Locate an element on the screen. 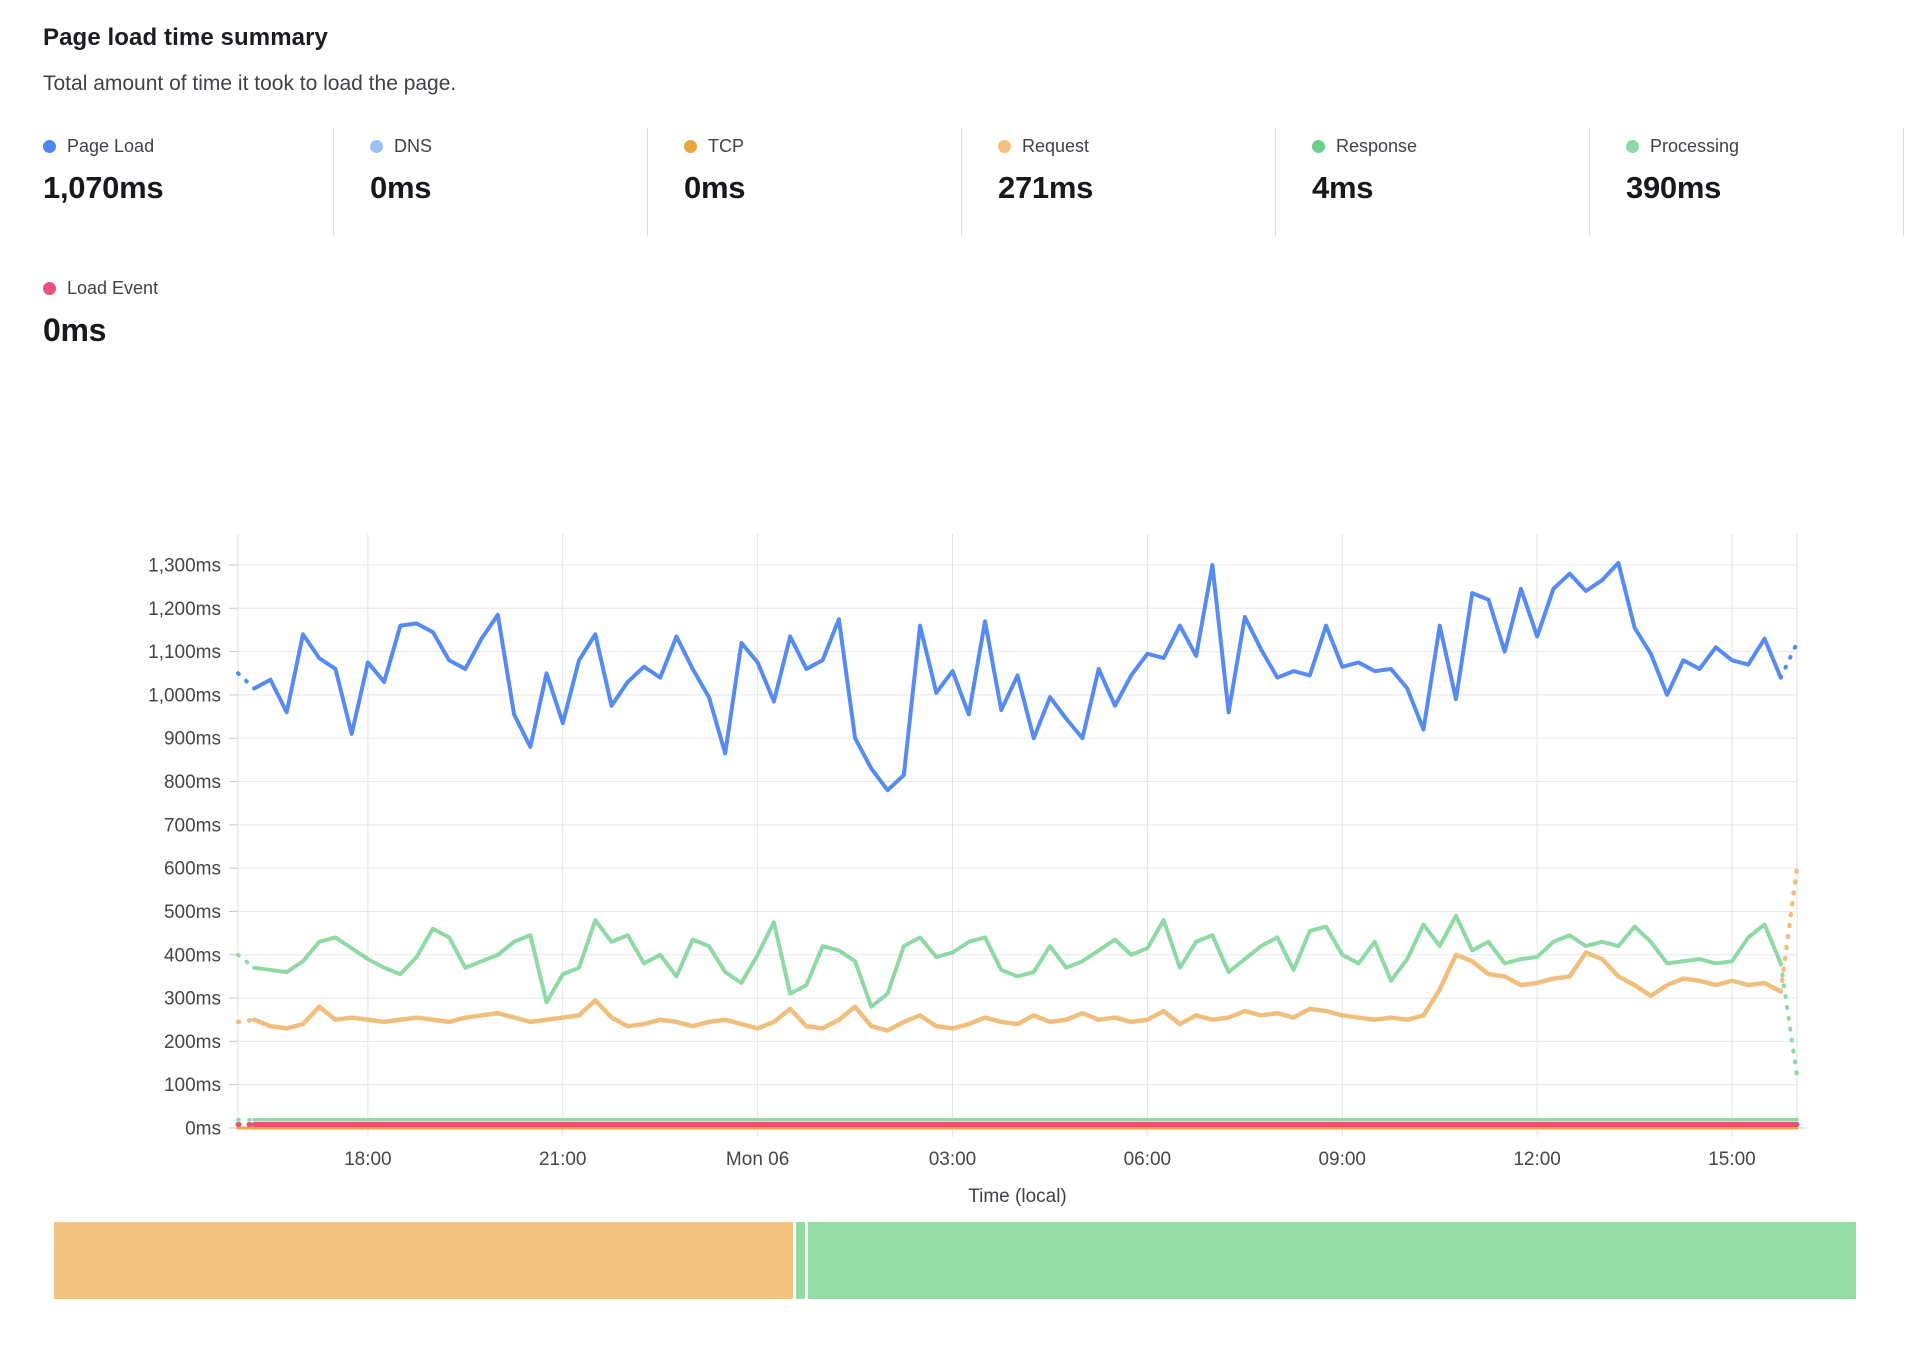 The image size is (1910, 1352). x-tick-label: 09:00 is located at coordinates (1342, 1159).